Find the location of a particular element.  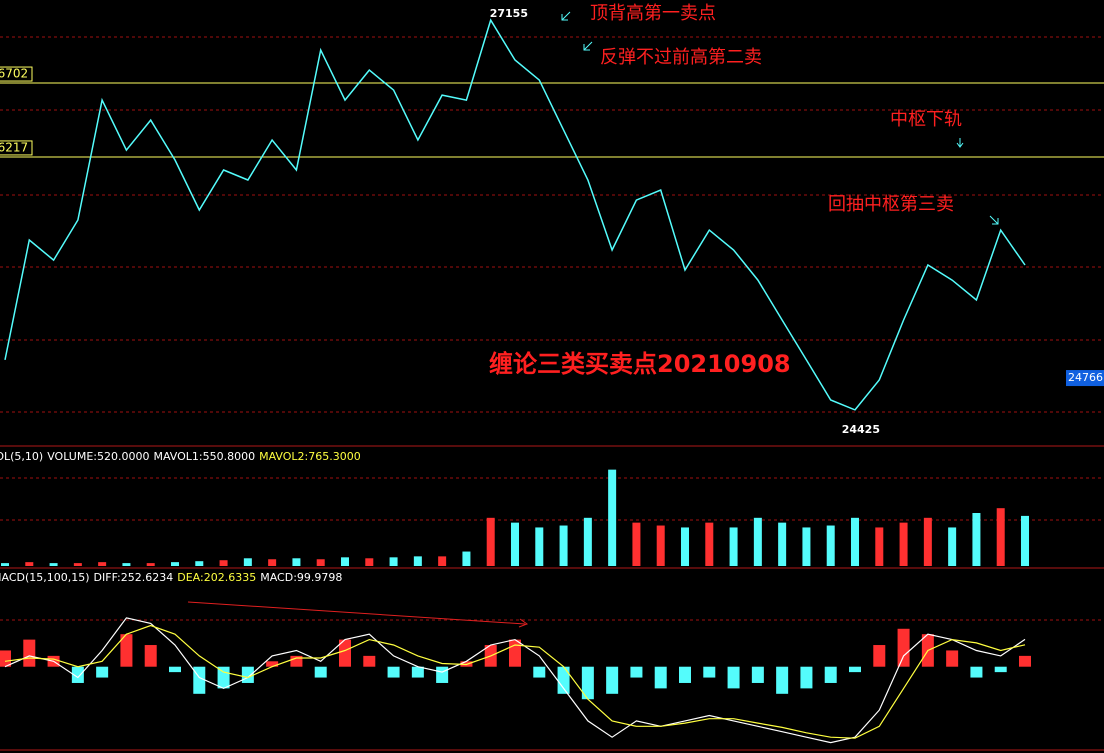

low-label: 24425 is located at coordinates (861, 429).